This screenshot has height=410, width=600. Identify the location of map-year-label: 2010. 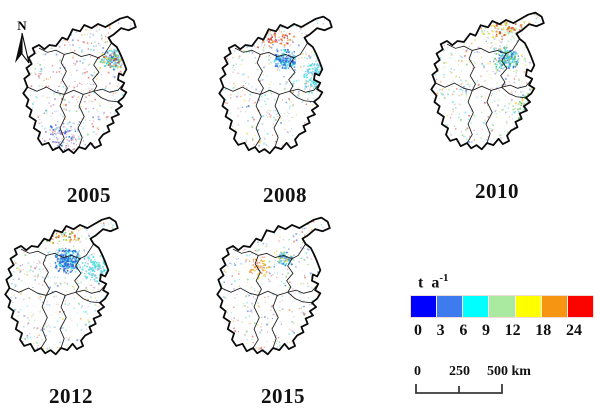
(497, 191).